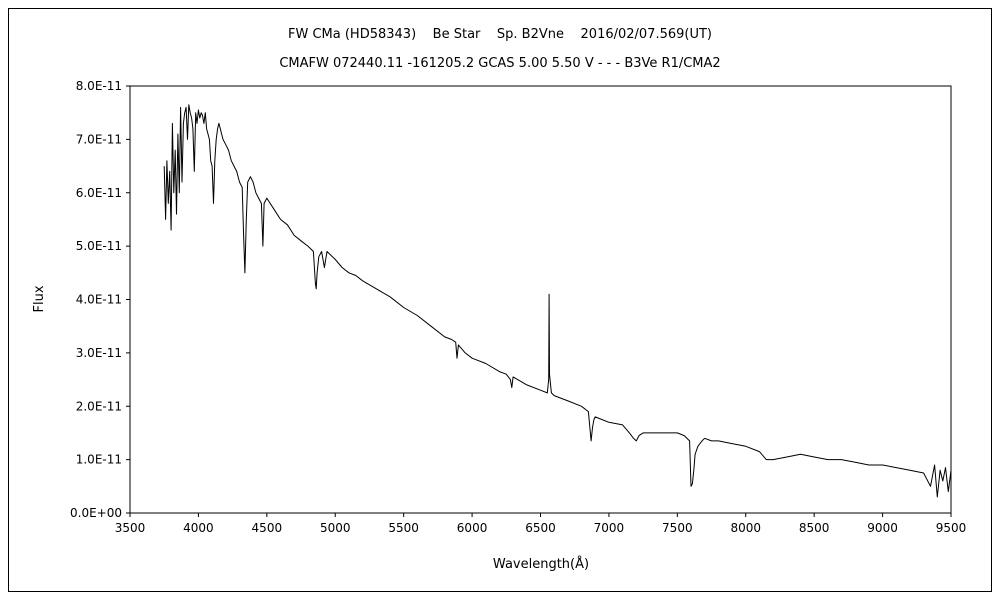 The width and height of the screenshot is (1000, 600). What do you see at coordinates (267, 528) in the screenshot?
I see `x-tick-label: 4500` at bounding box center [267, 528].